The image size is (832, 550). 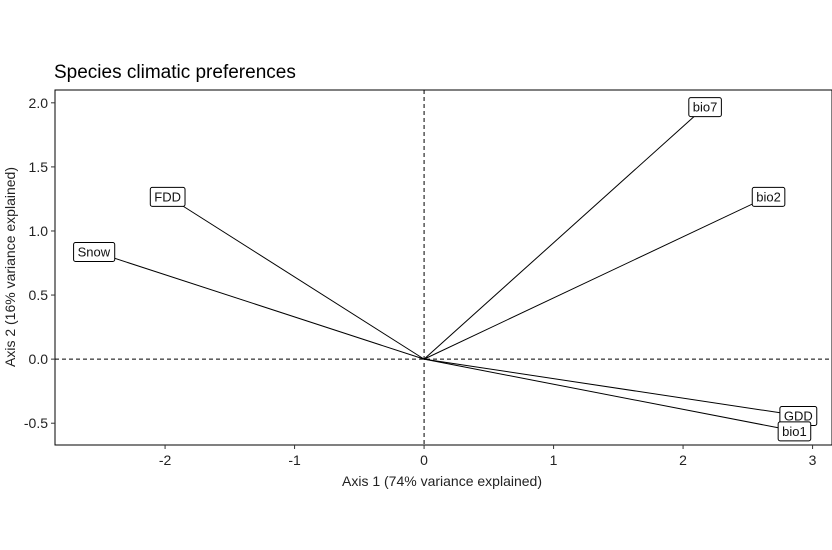 I want to click on svg-text: bio1, so click(x=794, y=431).